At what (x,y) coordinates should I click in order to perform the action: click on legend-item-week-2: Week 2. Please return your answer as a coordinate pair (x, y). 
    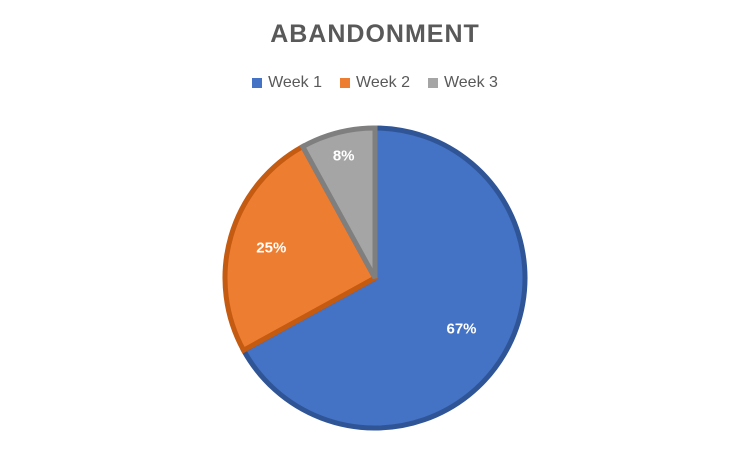
    Looking at the image, I should click on (375, 83).